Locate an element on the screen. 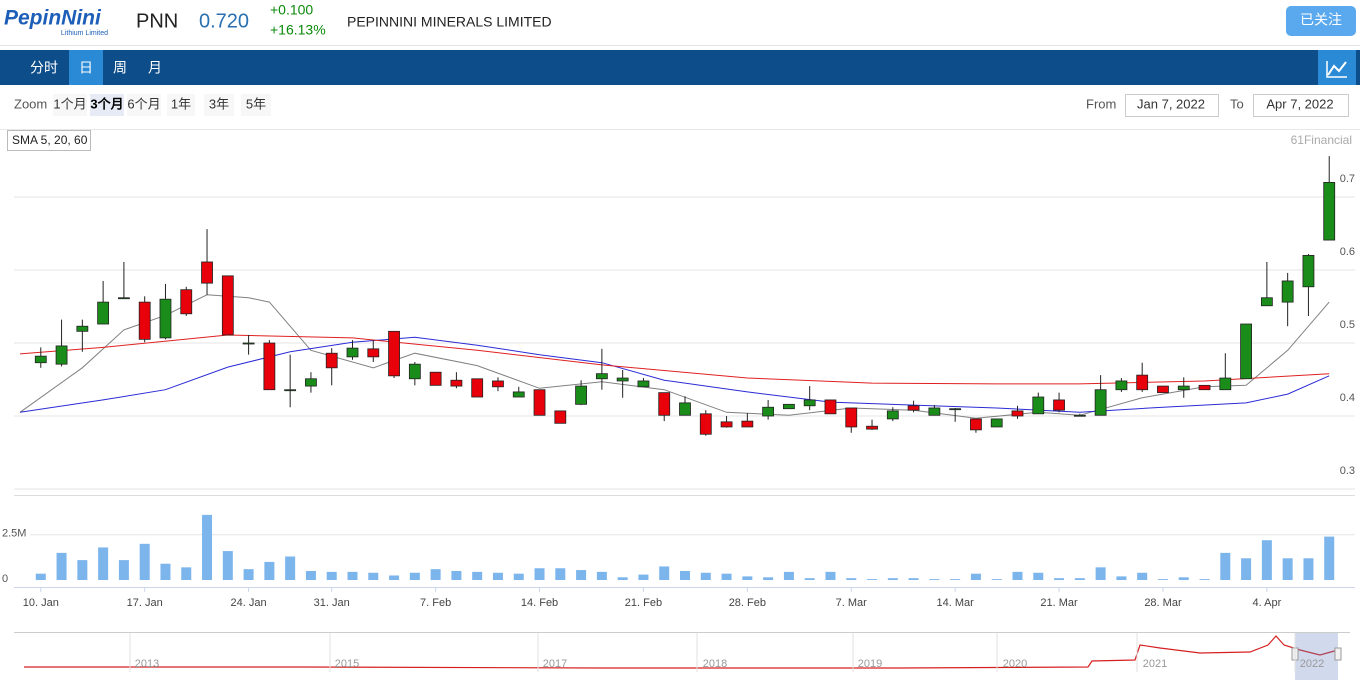 This screenshot has height=690, width=1360. y-tick-label: 0.3 is located at coordinates (1347, 471).